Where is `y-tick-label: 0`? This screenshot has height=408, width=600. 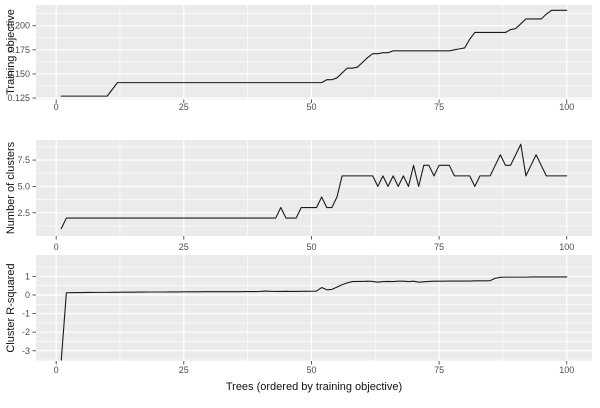
y-tick-label: 0 is located at coordinates (27, 295).